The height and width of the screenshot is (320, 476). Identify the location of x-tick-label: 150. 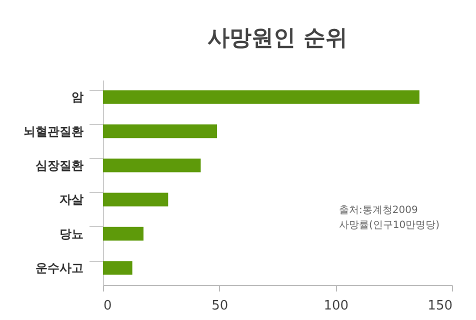
(440, 306).